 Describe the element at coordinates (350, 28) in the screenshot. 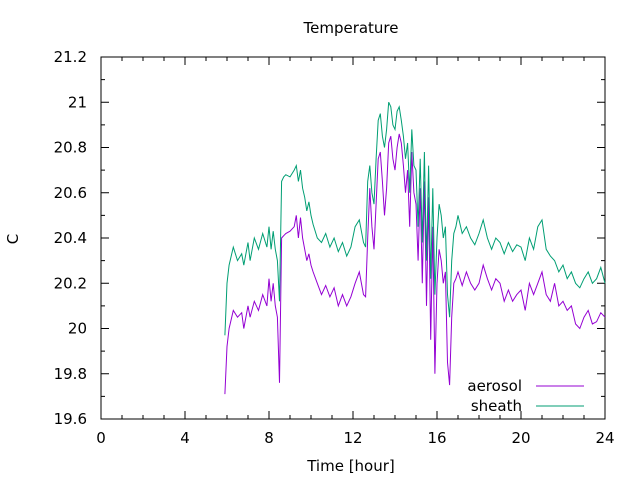

I see `chart-title: Temperature` at that location.